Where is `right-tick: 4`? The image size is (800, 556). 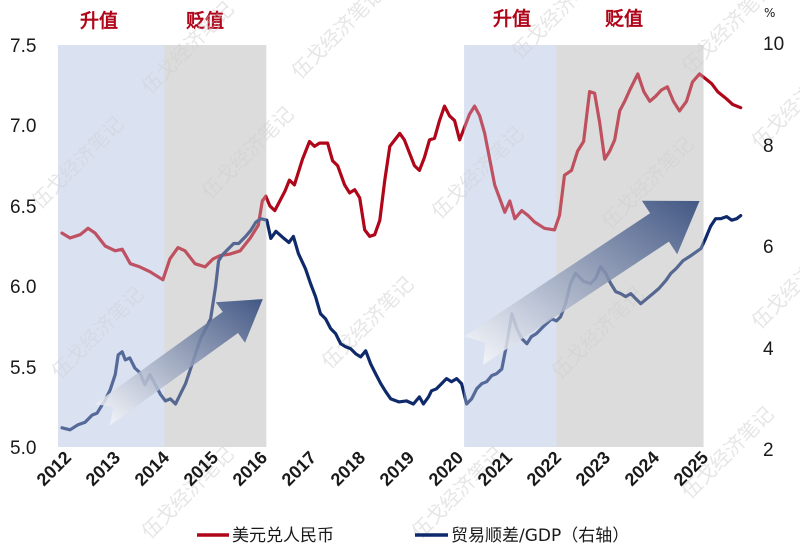 right-tick: 4 is located at coordinates (768, 349).